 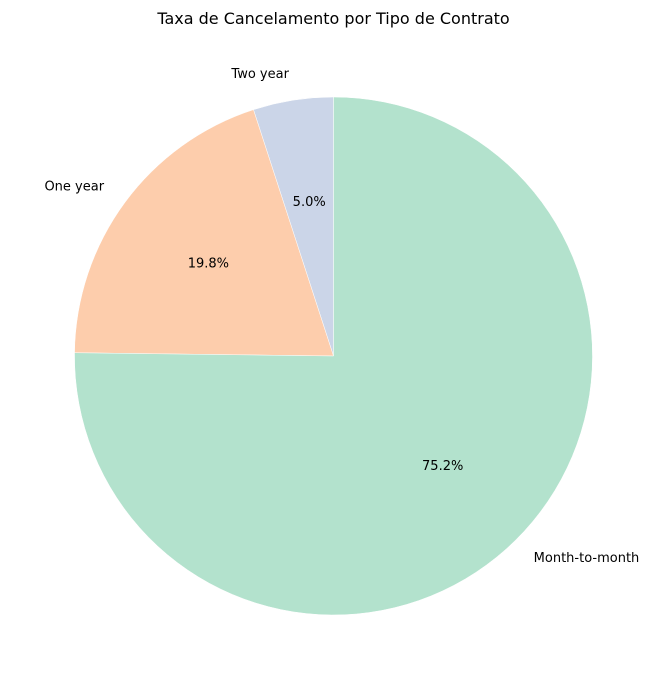 I want to click on pie-percent-label-two-year: 5.0%, so click(x=309, y=202).